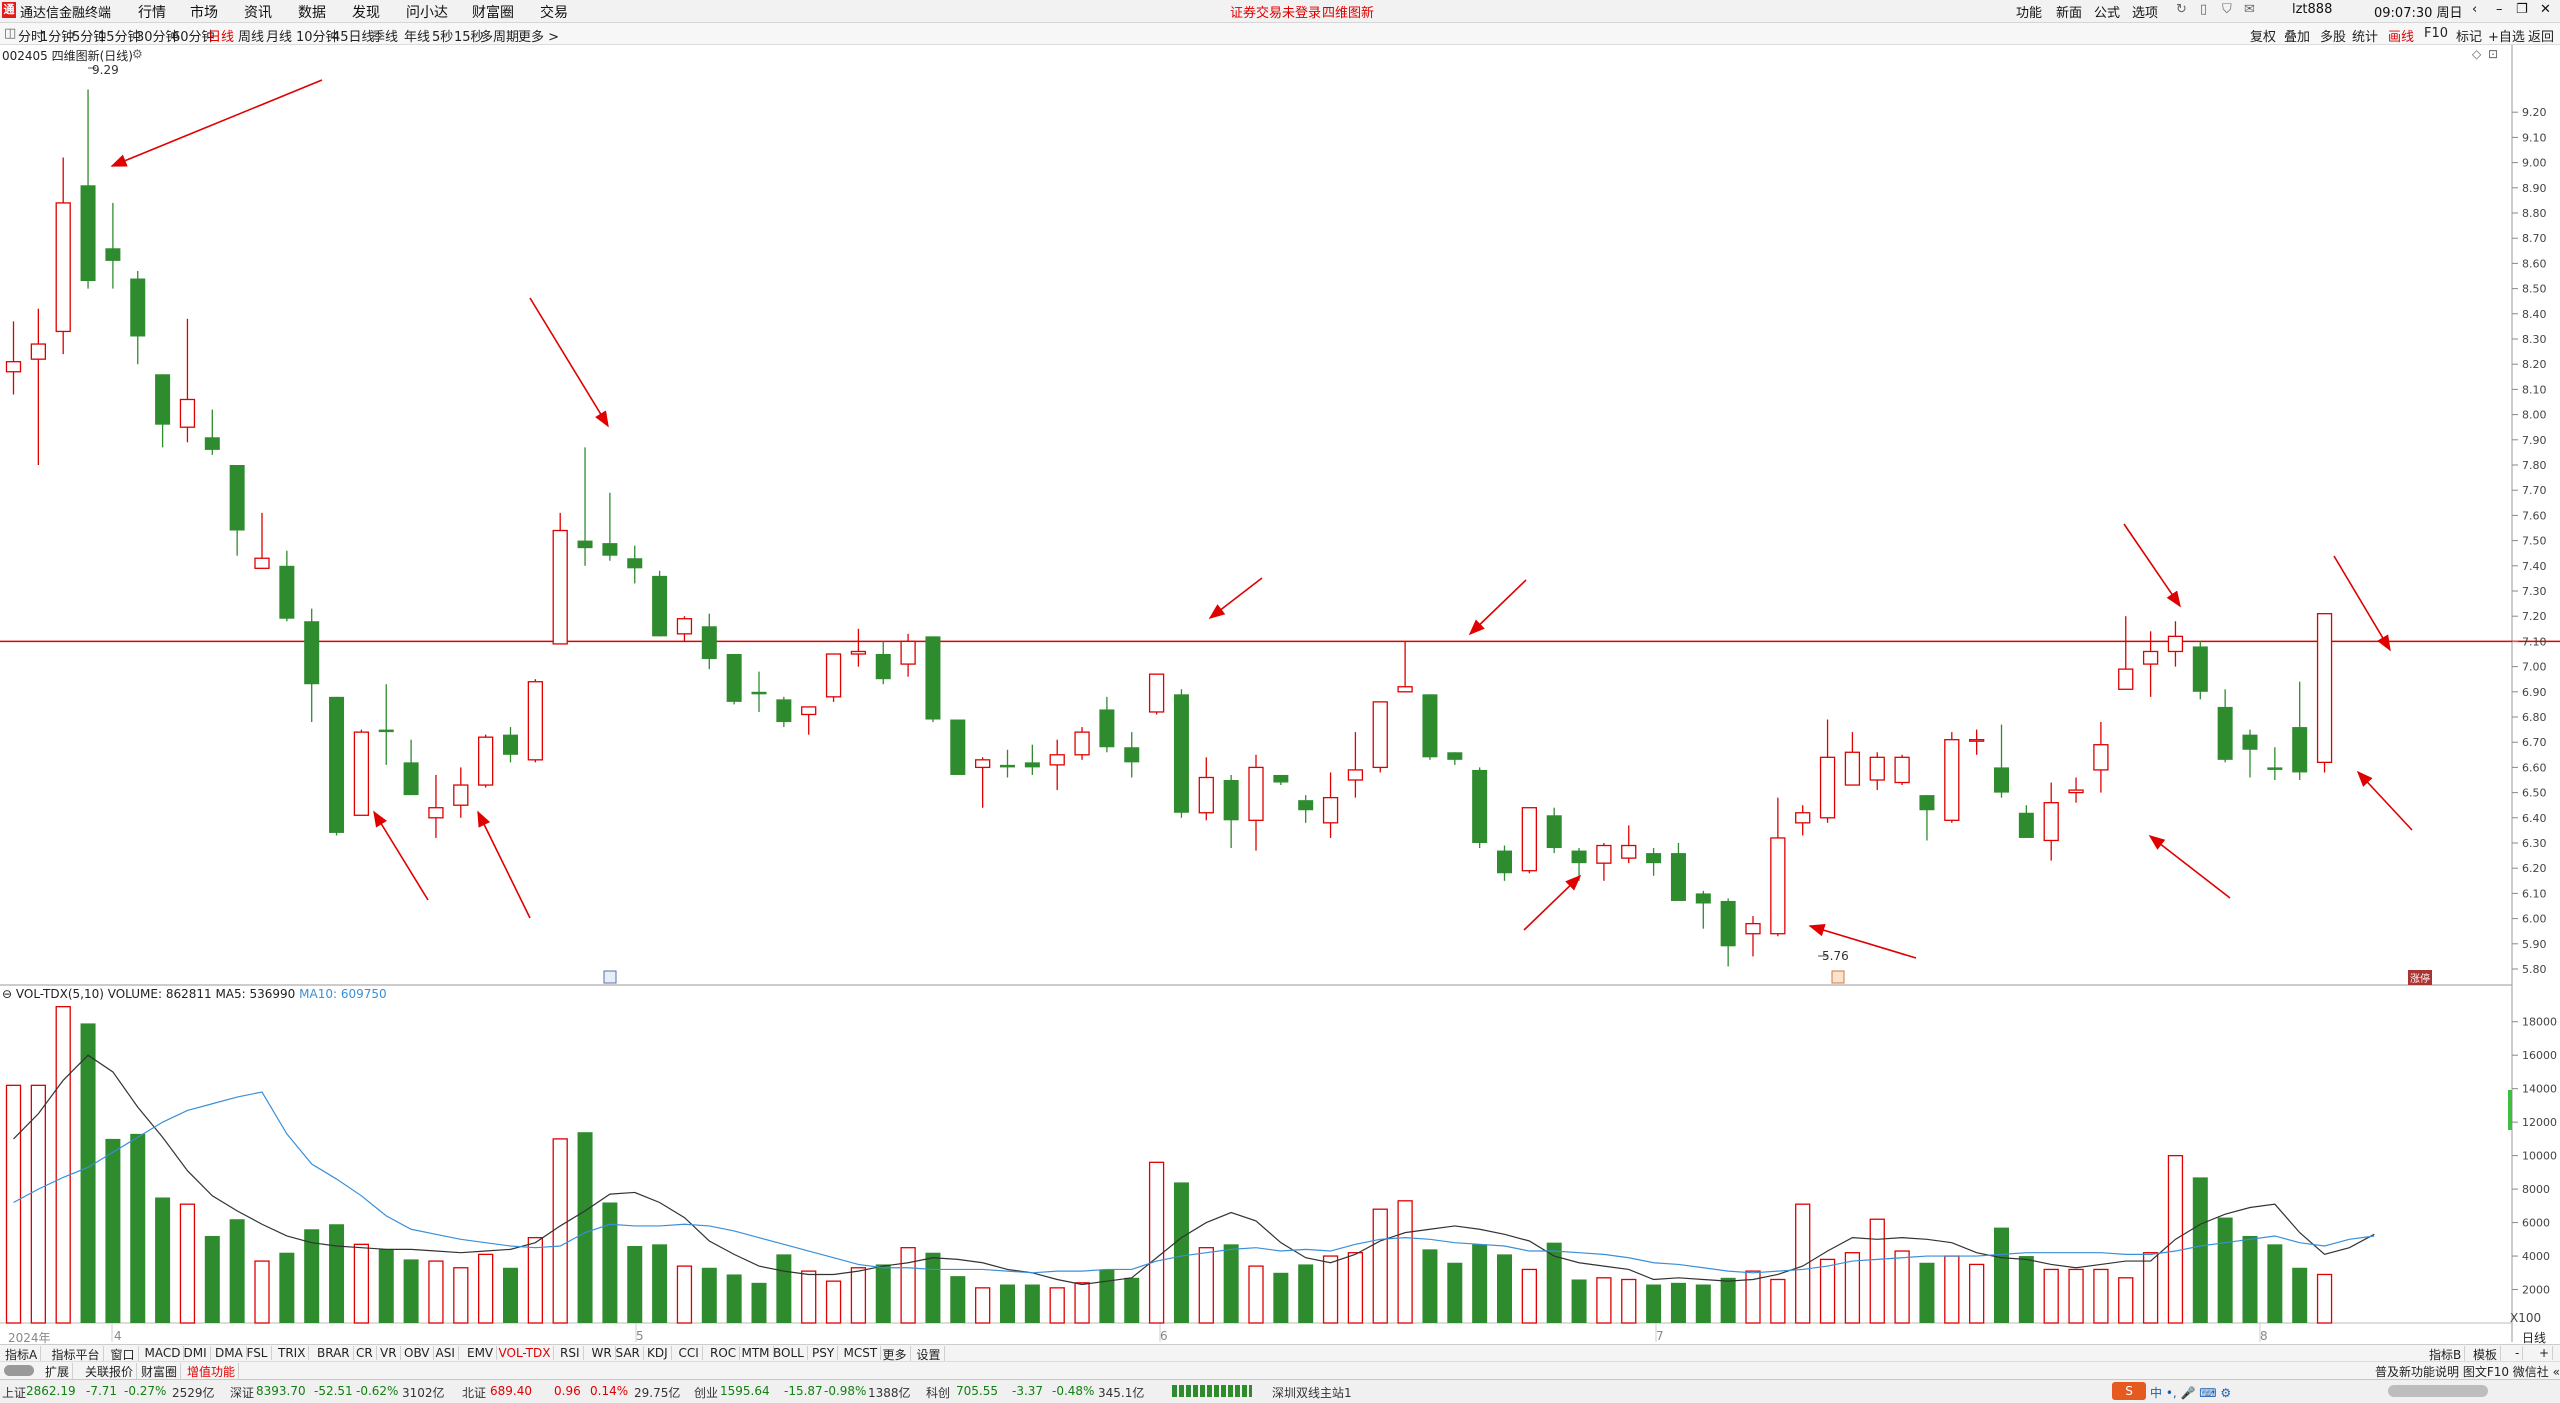 This screenshot has height=1403, width=2560. I want to click on volume-settings-icon: ⊖, so click(9, 994).